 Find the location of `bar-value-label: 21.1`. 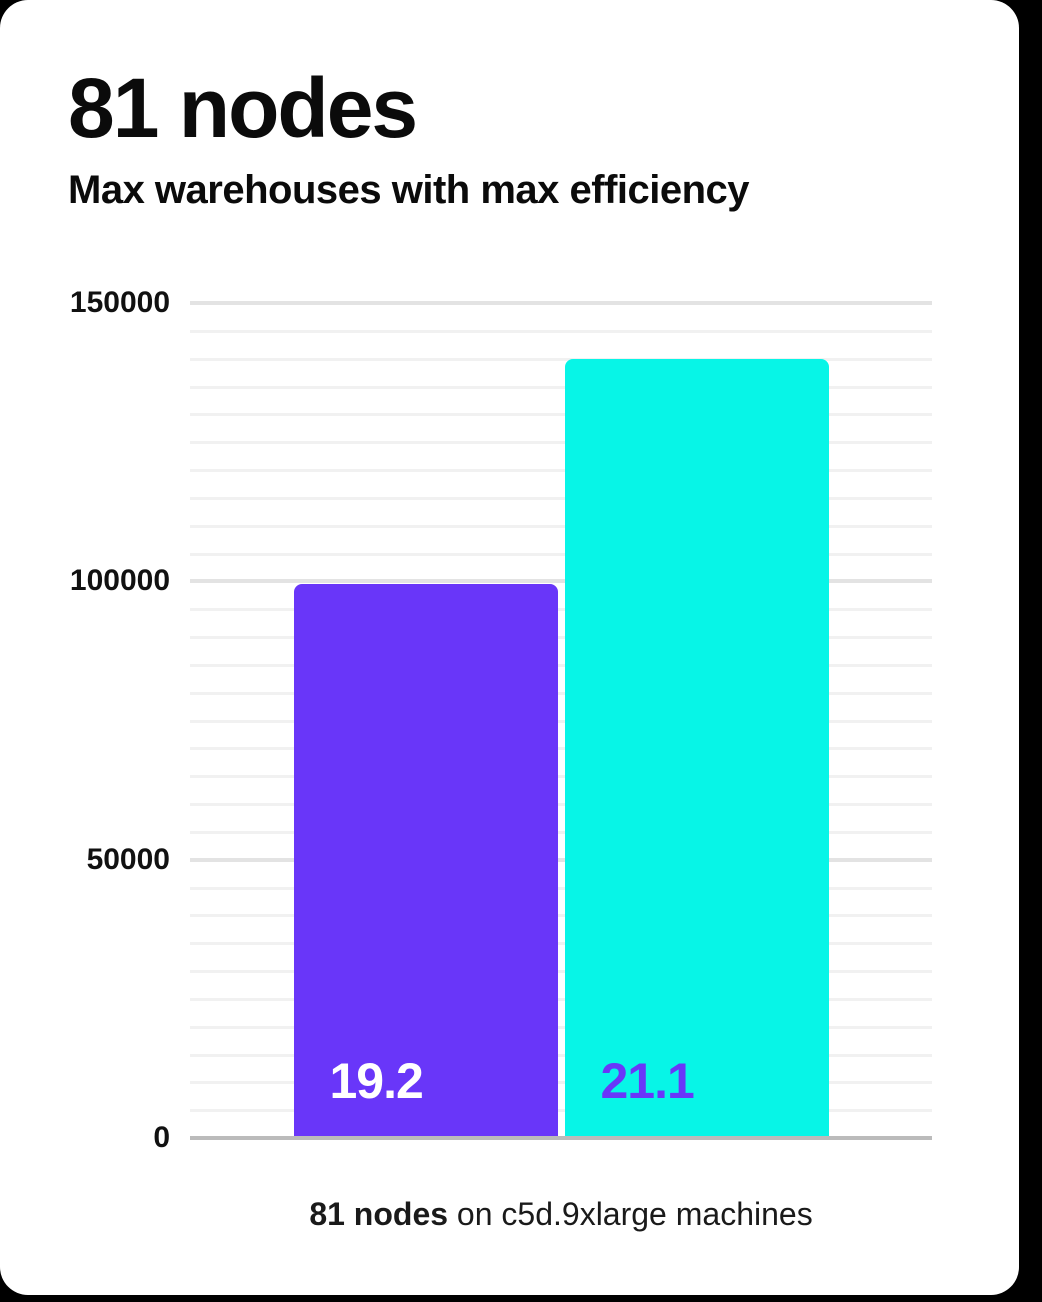

bar-value-label: 21.1 is located at coordinates (647, 1081).